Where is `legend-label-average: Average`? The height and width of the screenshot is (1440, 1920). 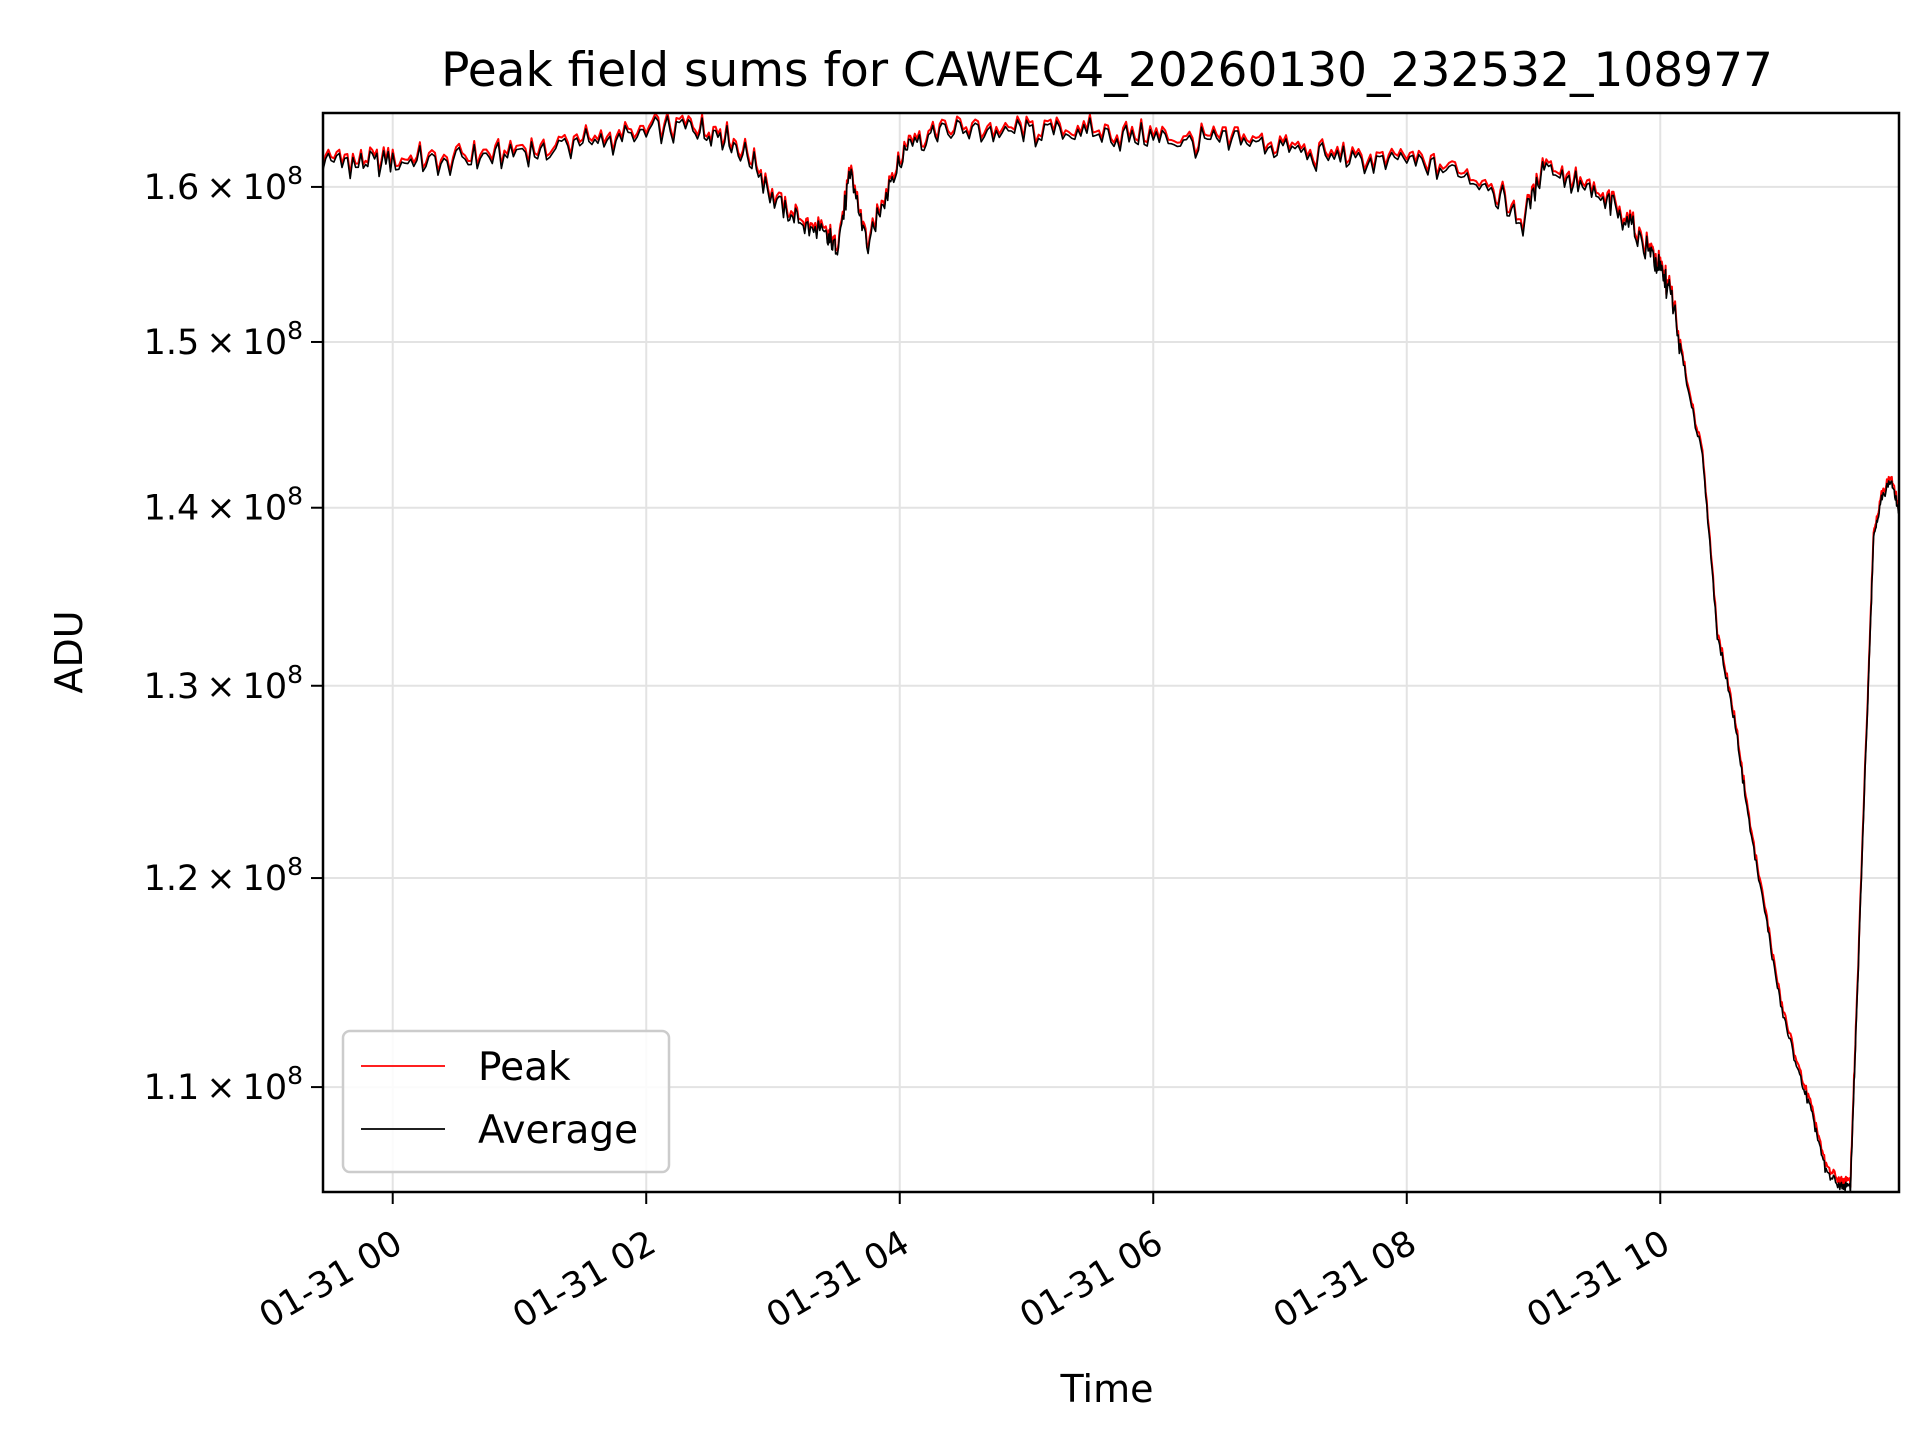 legend-label-average: Average is located at coordinates (558, 1130).